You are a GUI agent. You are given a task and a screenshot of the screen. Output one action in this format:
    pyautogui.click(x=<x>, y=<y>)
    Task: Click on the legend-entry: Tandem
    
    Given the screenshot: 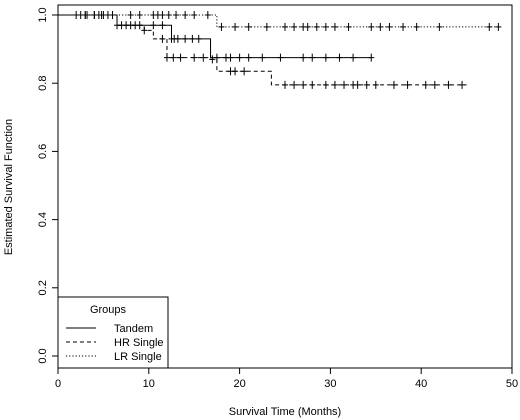 What is the action you would take?
    pyautogui.click(x=133, y=329)
    